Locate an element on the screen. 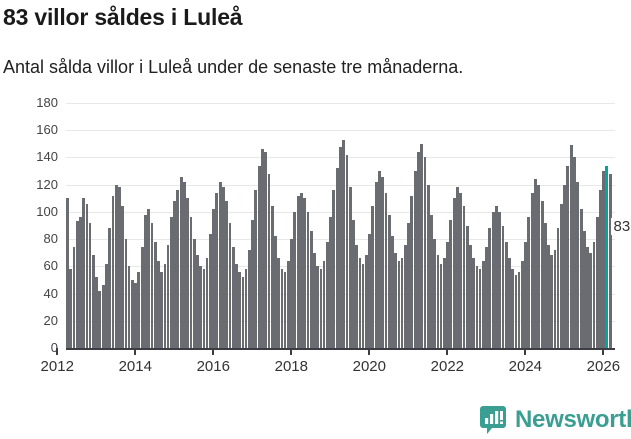  x-axis-line is located at coordinates (340, 349).